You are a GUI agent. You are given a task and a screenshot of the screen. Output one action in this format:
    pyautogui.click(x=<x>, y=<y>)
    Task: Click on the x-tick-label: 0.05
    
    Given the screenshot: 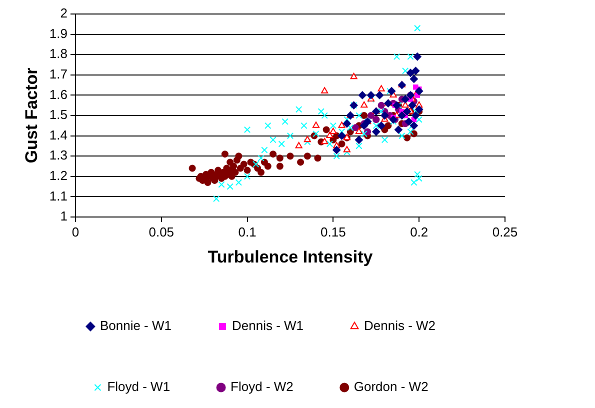 What is the action you would take?
    pyautogui.click(x=161, y=232)
    